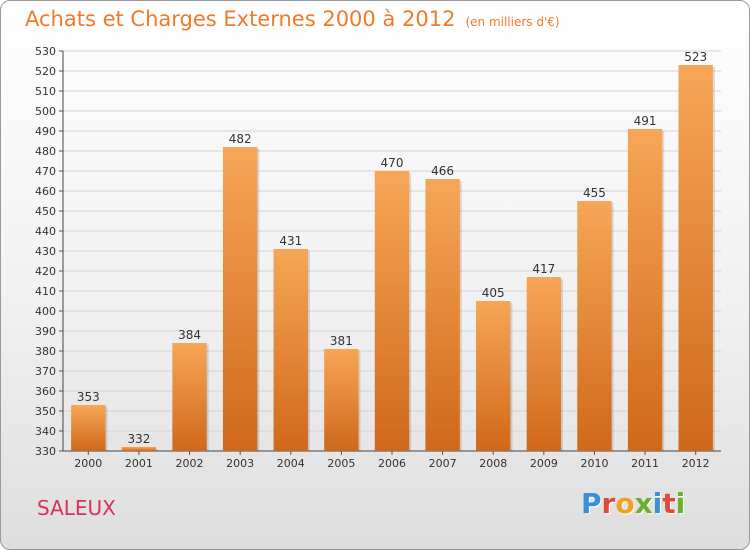  What do you see at coordinates (45, 371) in the screenshot?
I see `y-tick-label: 370` at bounding box center [45, 371].